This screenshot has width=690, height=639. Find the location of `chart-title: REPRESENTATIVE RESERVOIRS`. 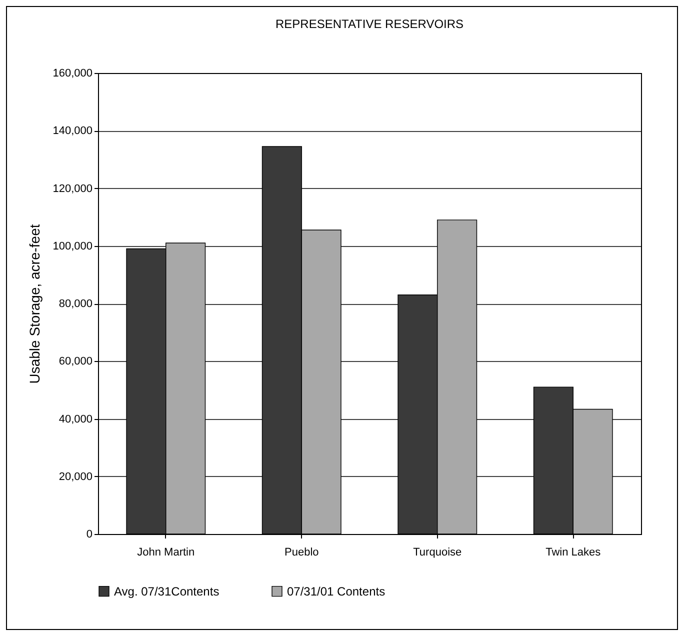

chart-title: REPRESENTATIVE RESERVOIRS is located at coordinates (369, 24).